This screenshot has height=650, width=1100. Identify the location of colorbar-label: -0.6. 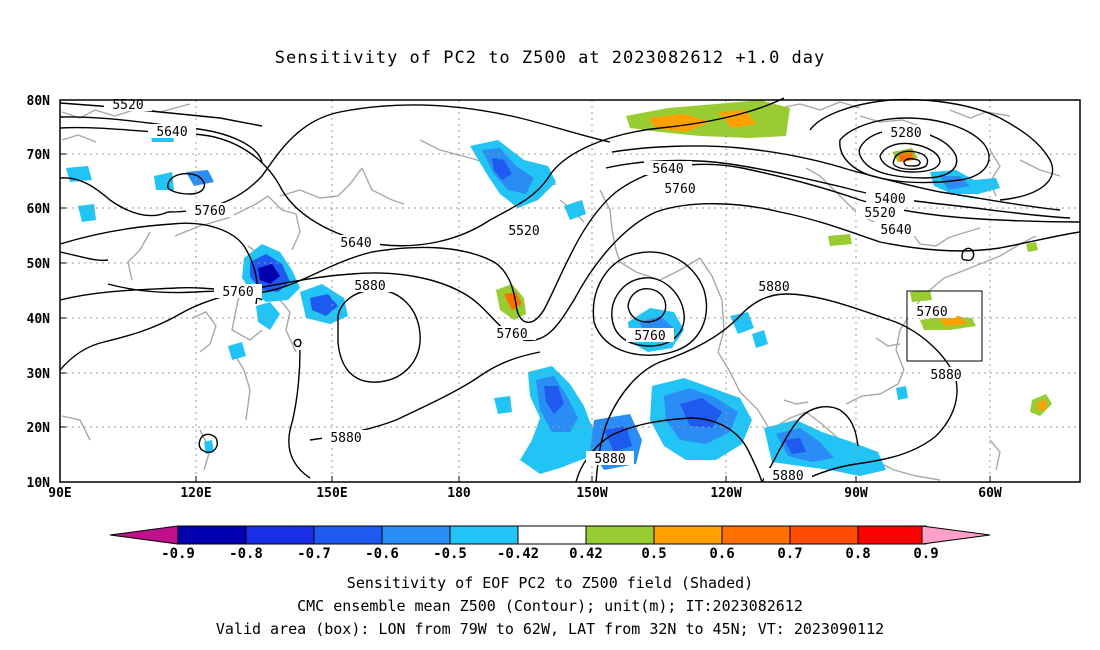
(382, 554).